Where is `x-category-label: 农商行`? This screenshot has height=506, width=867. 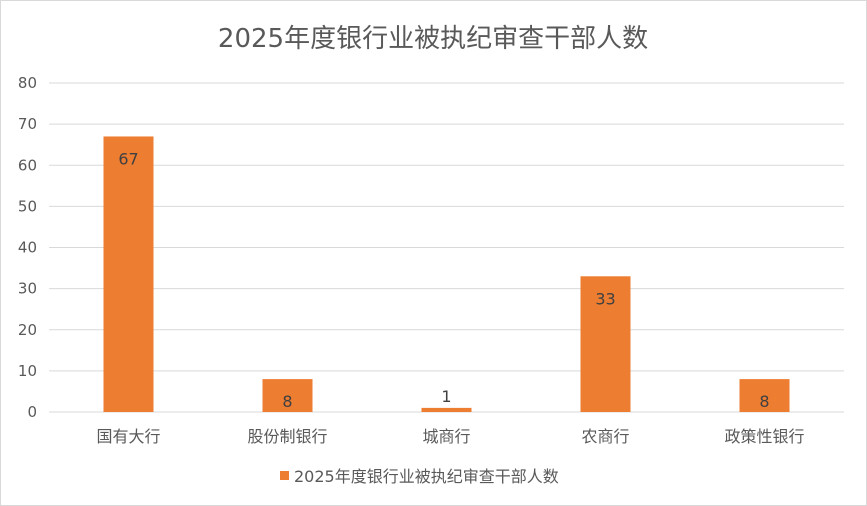
x-category-label: 农商行 is located at coordinates (605, 436).